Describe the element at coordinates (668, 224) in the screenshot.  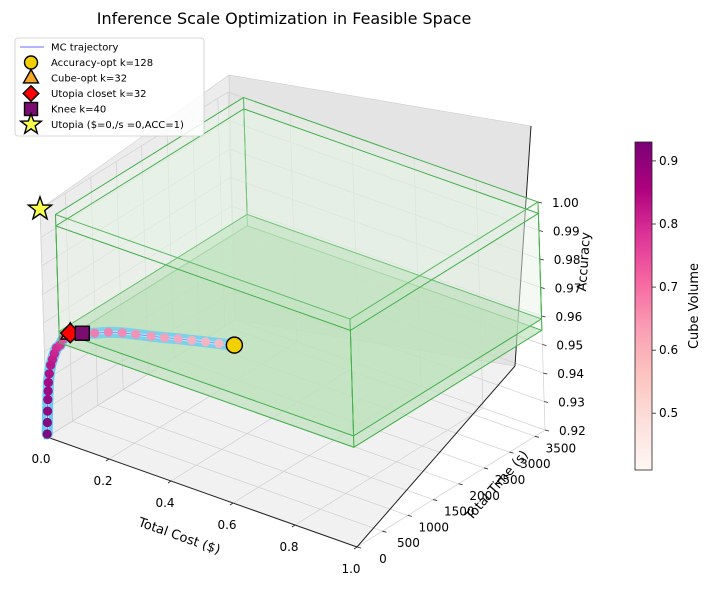
I see `colorbar-tick-label: 0.8` at that location.